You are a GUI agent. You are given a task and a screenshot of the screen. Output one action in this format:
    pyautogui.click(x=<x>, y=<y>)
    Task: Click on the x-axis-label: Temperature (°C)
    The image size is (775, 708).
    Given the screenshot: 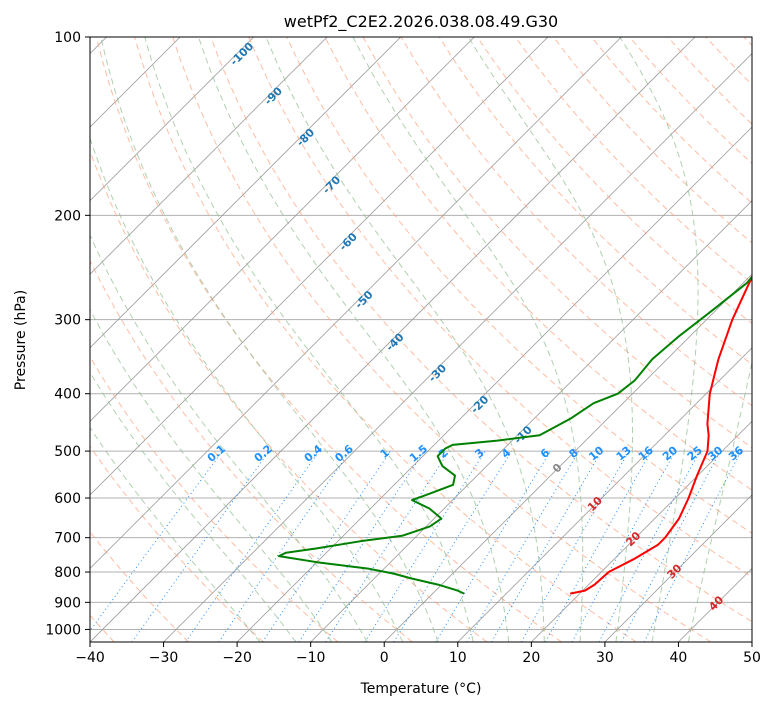 What is the action you would take?
    pyautogui.click(x=421, y=689)
    